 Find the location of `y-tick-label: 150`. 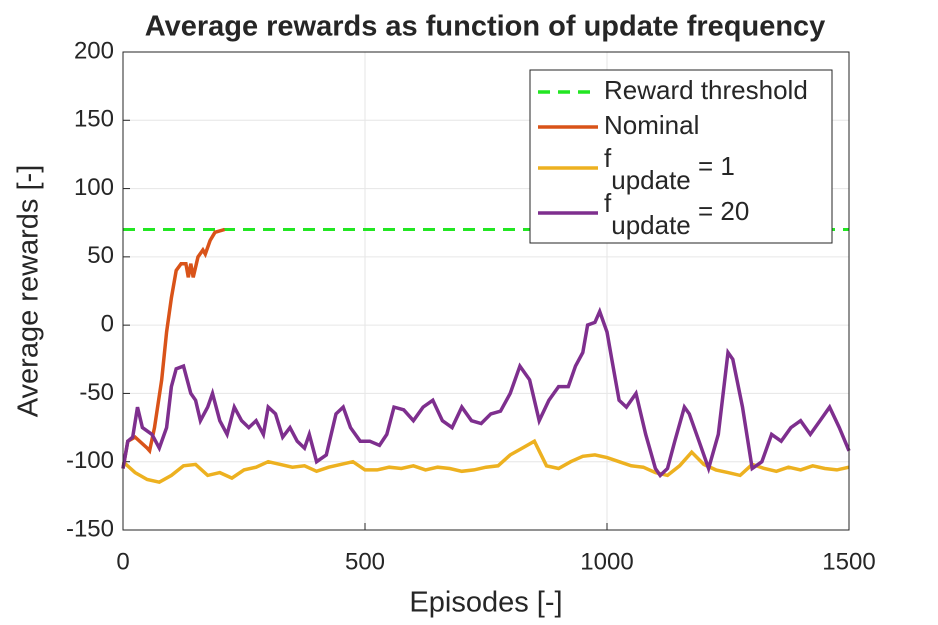

y-tick-label: 150 is located at coordinates (94, 119).